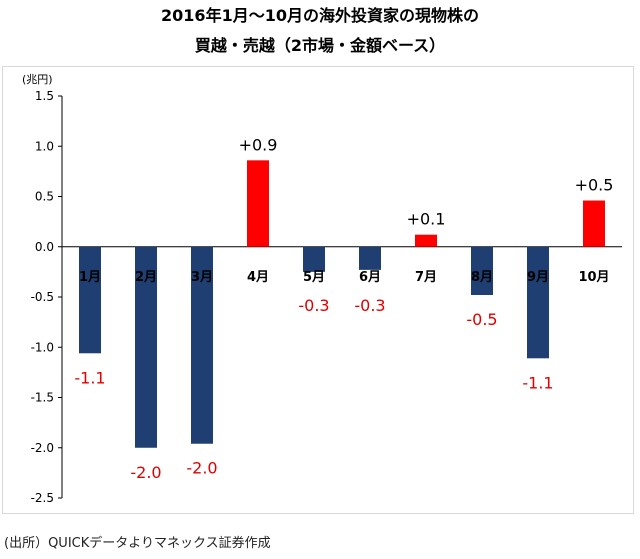 The width and height of the screenshot is (640, 559). I want to click on y-tick-label: -2.5, so click(42, 498).